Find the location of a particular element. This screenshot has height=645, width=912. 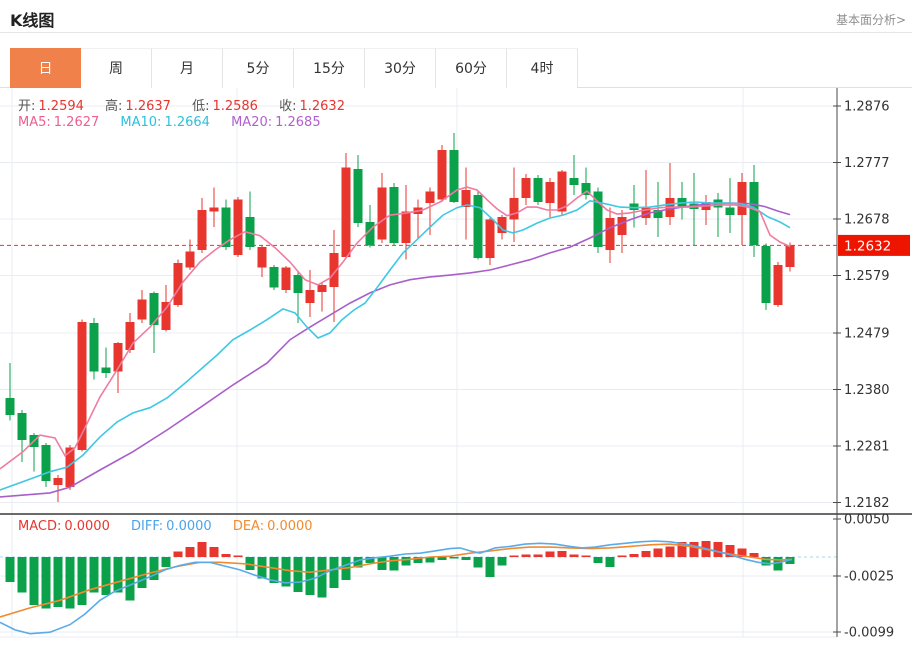

svg-text: 0.0050 is located at coordinates (867, 520).